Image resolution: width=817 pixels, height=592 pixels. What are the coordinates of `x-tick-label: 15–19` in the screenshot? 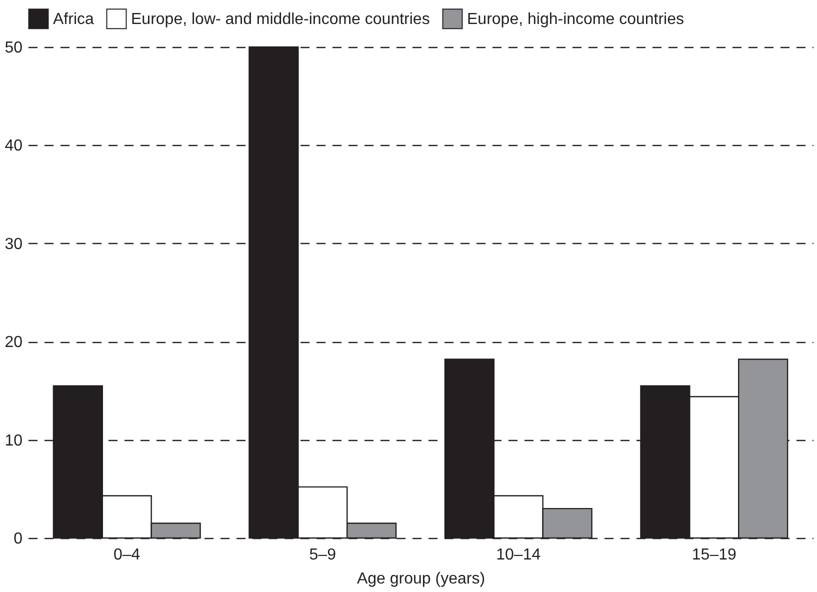 It's located at (714, 555).